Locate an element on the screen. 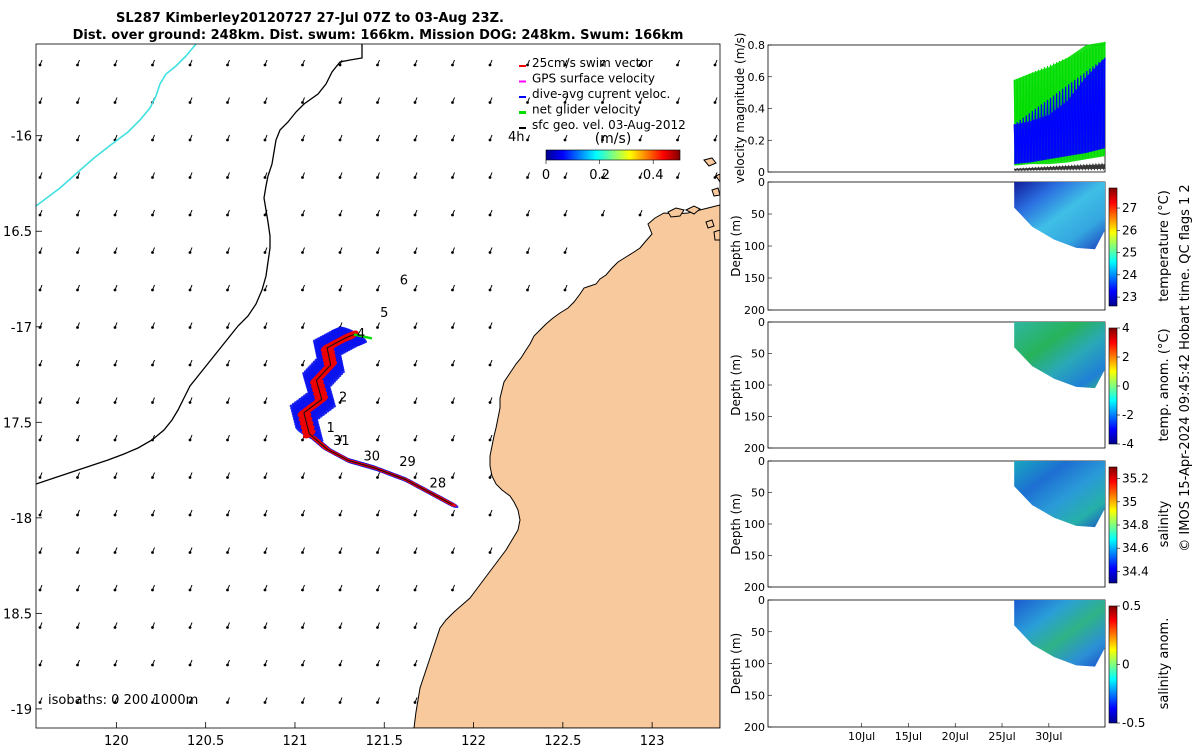  temp_anomaly-colorbar-tick-label: -4 is located at coordinates (1128, 444).